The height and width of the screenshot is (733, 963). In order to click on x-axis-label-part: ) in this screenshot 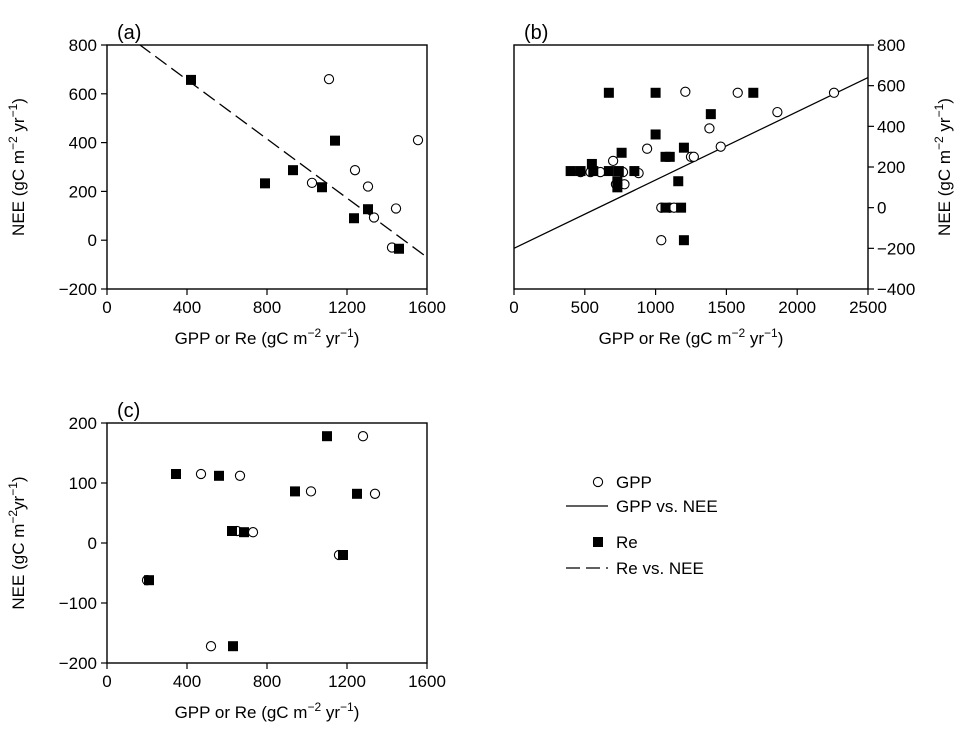, I will do `click(357, 338)`.